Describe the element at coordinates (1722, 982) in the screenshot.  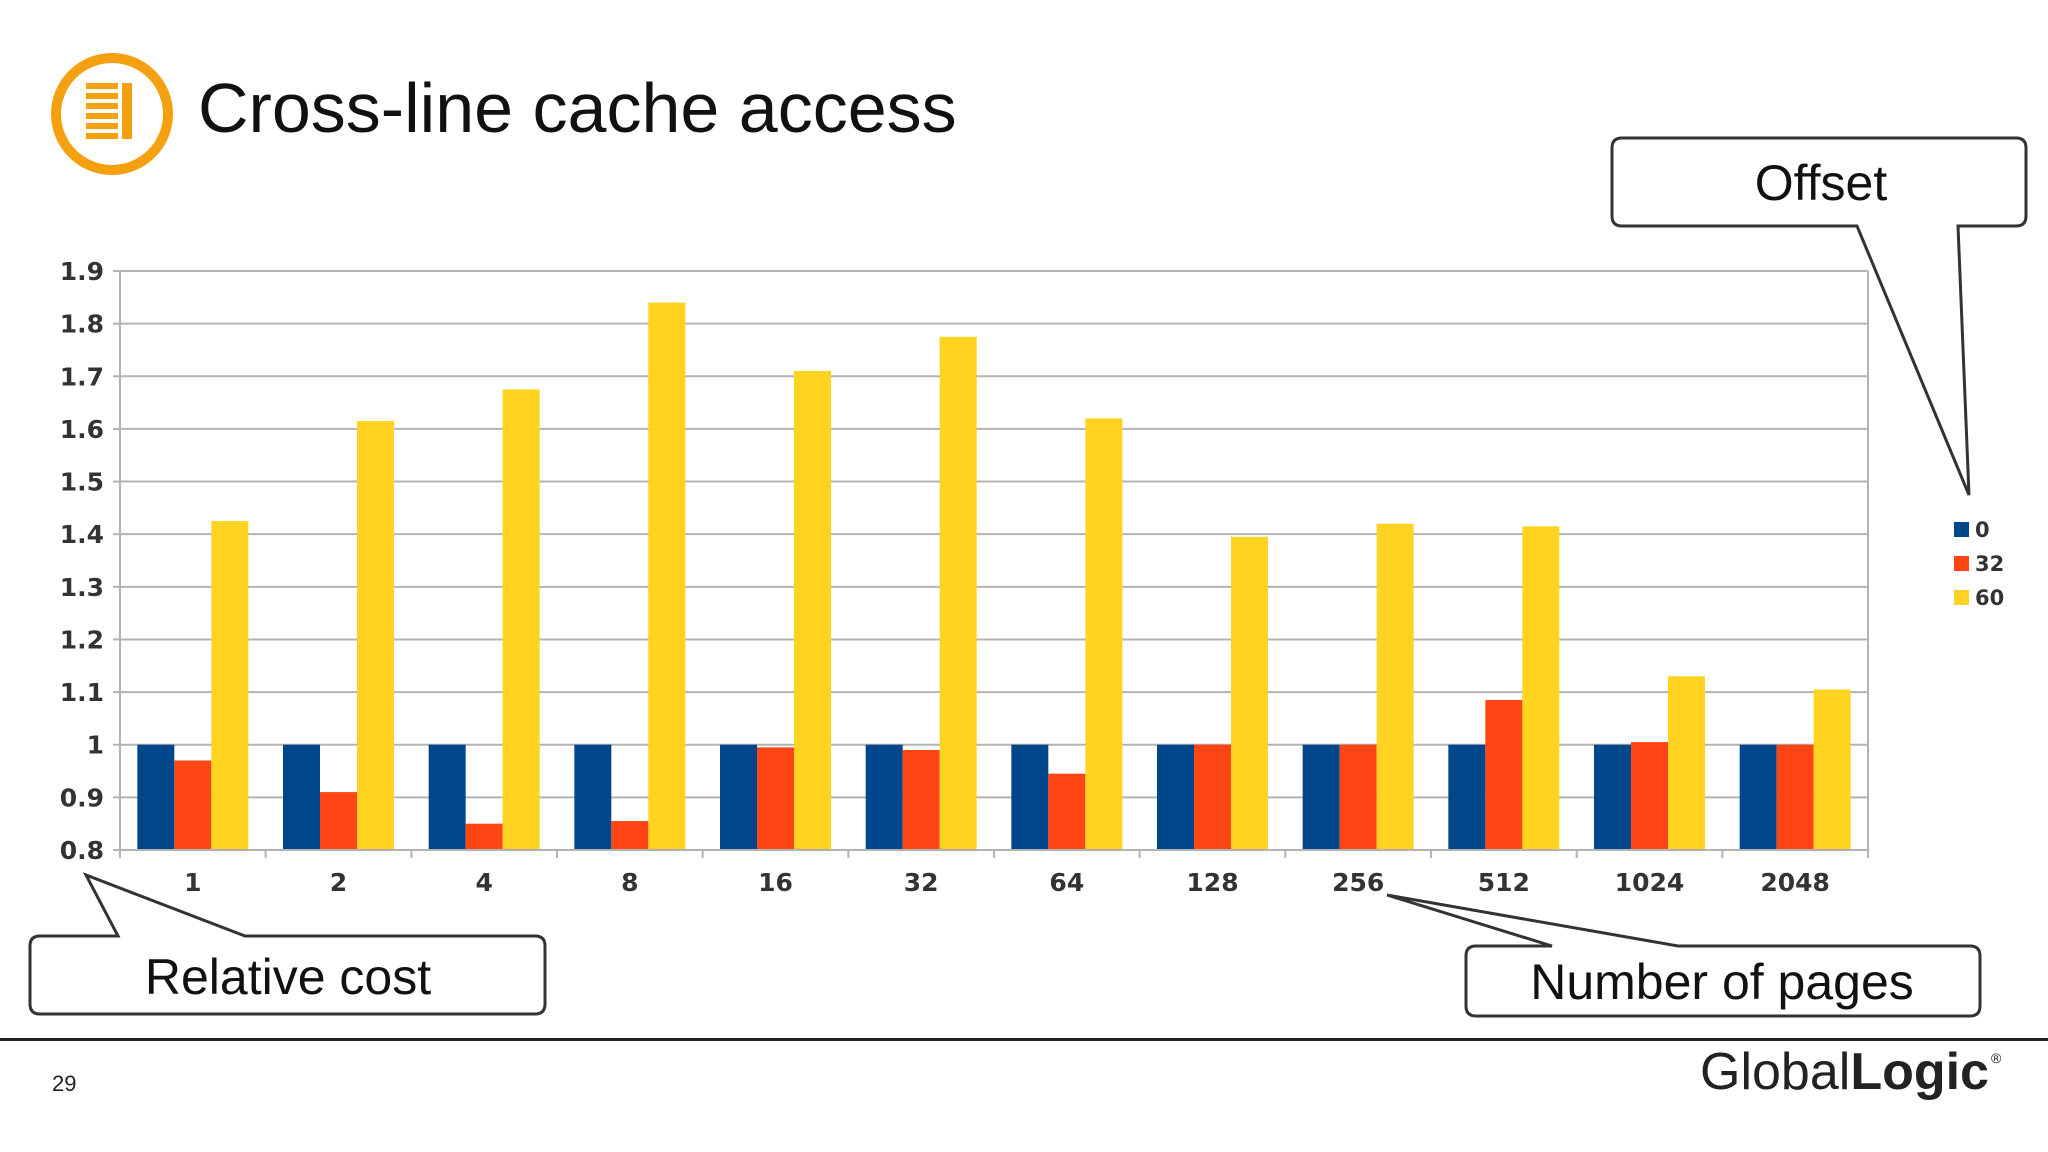
I see `number-of-pages-callout-label: Number of pages` at that location.